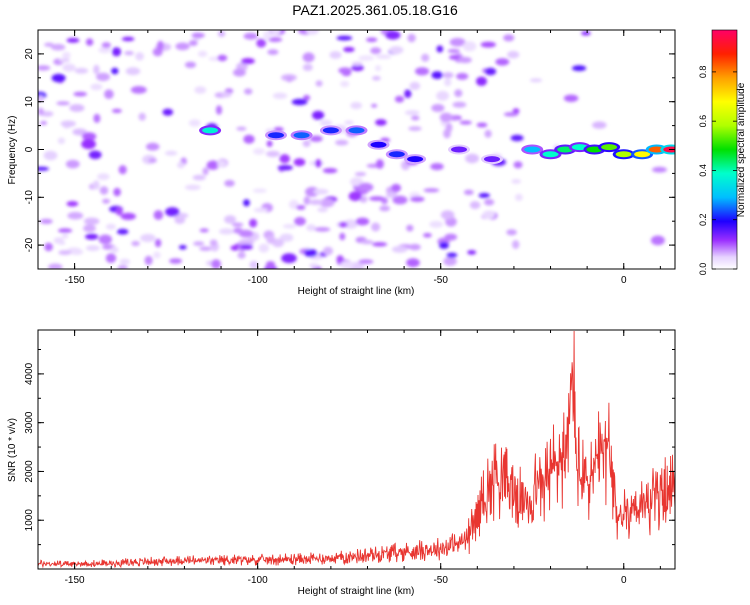 The width and height of the screenshot is (750, 605). Describe the element at coordinates (717, 171) in the screenshot. I see `colorbar-ticks: 0.0 0.2 0.4 0.6 0.8` at that location.